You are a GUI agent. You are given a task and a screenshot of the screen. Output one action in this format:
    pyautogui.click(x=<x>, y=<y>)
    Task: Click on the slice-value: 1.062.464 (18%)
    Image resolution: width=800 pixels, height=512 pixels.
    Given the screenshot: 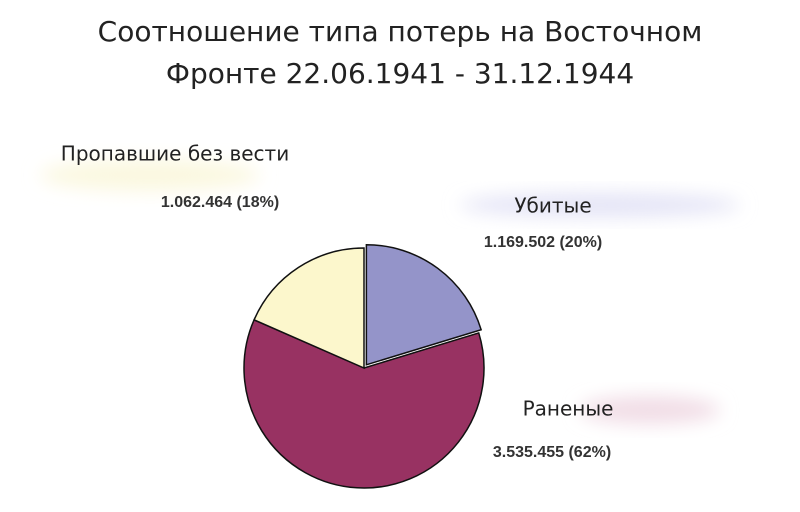 What is the action you would take?
    pyautogui.click(x=220, y=202)
    